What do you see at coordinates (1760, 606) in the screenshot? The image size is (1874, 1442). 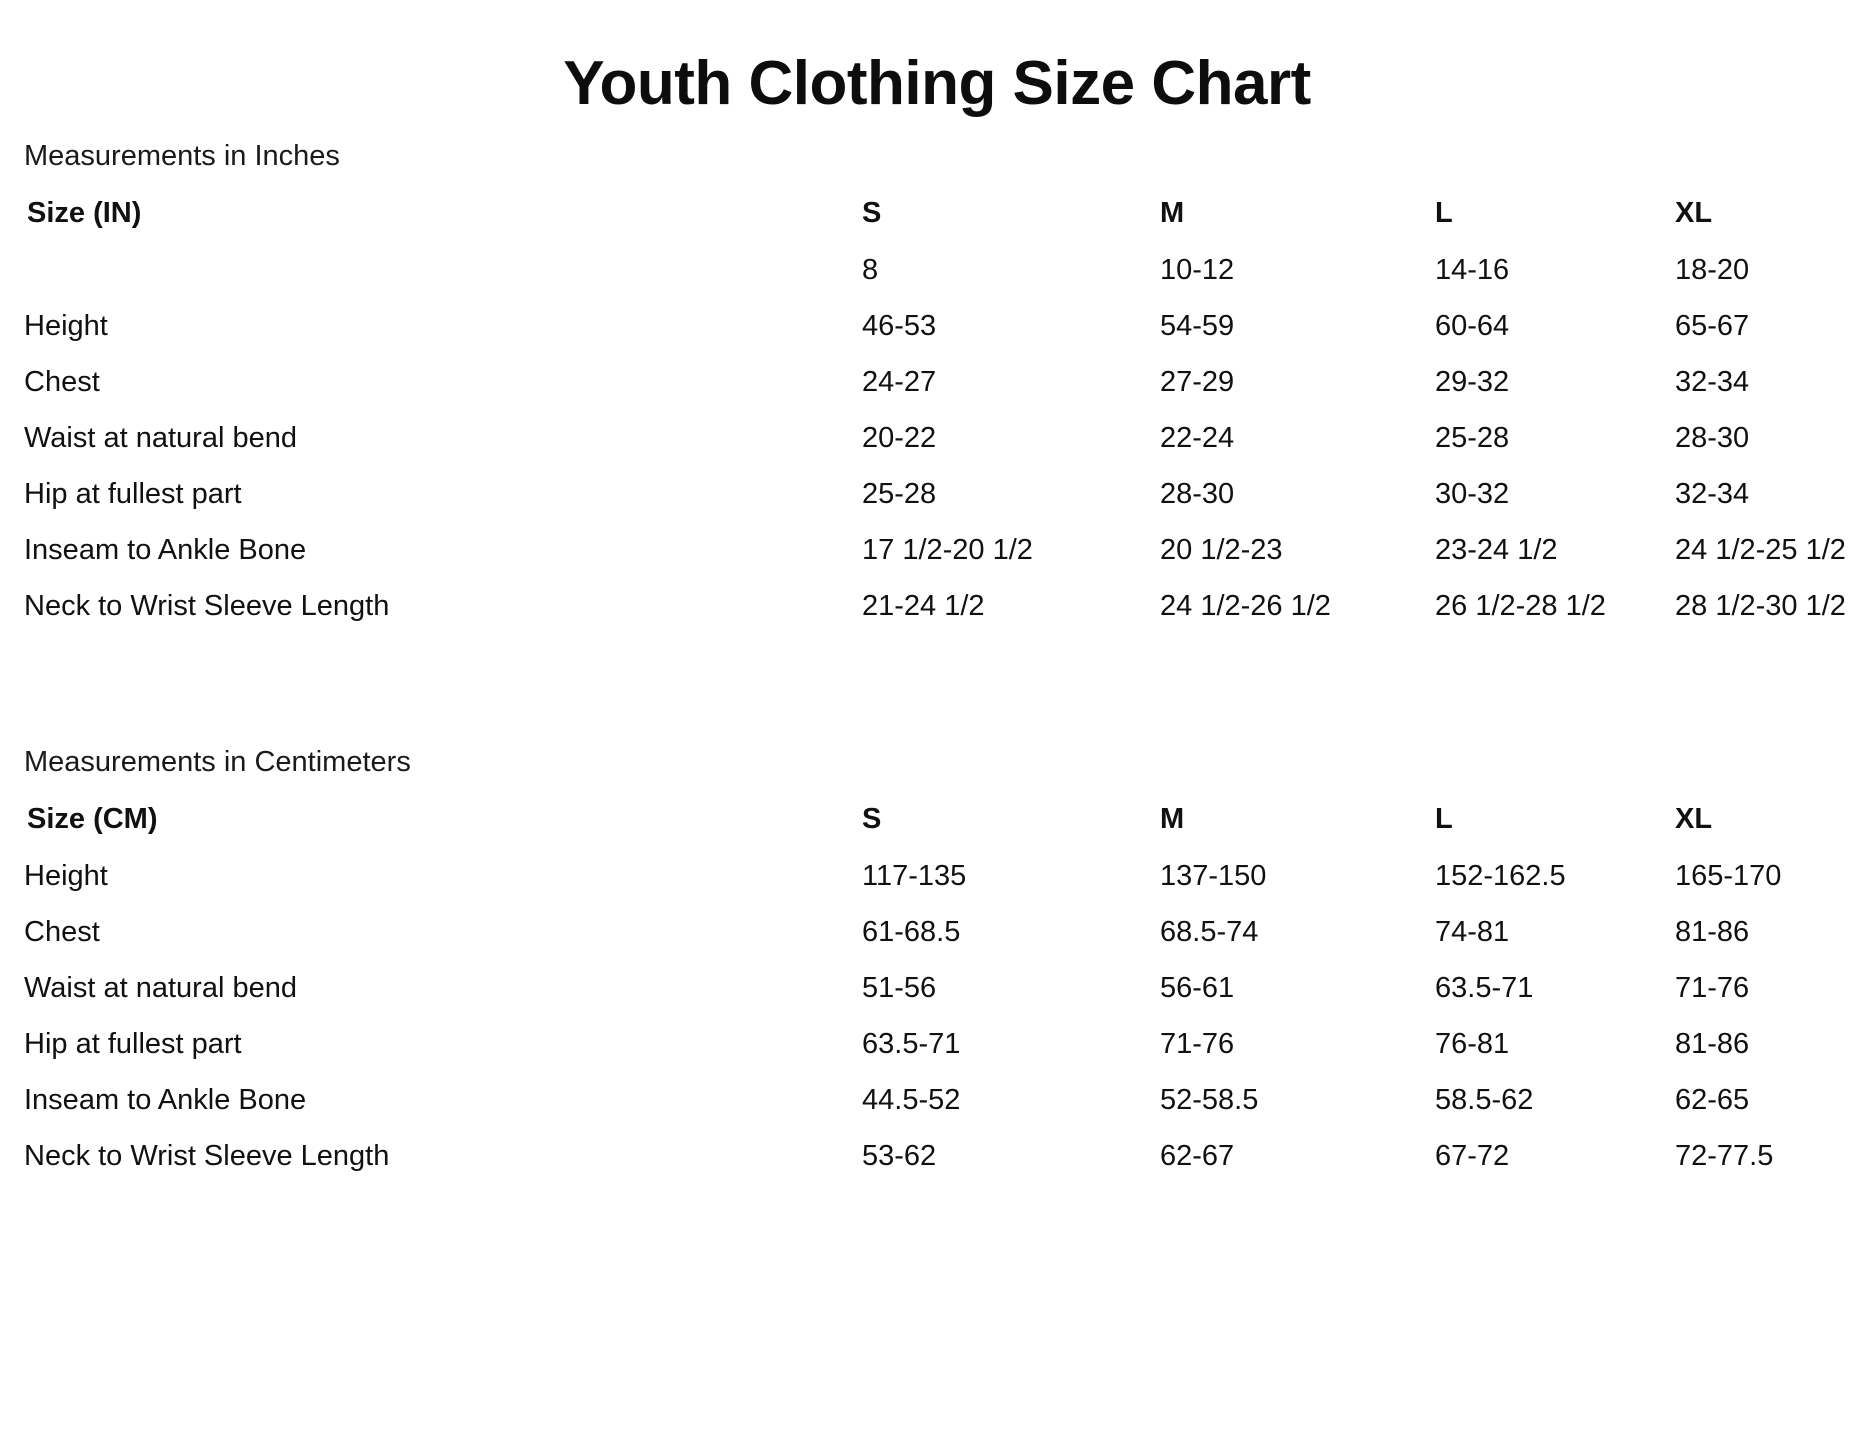 I see `cell-xl: 28 1/2-30 1/2` at bounding box center [1760, 606].